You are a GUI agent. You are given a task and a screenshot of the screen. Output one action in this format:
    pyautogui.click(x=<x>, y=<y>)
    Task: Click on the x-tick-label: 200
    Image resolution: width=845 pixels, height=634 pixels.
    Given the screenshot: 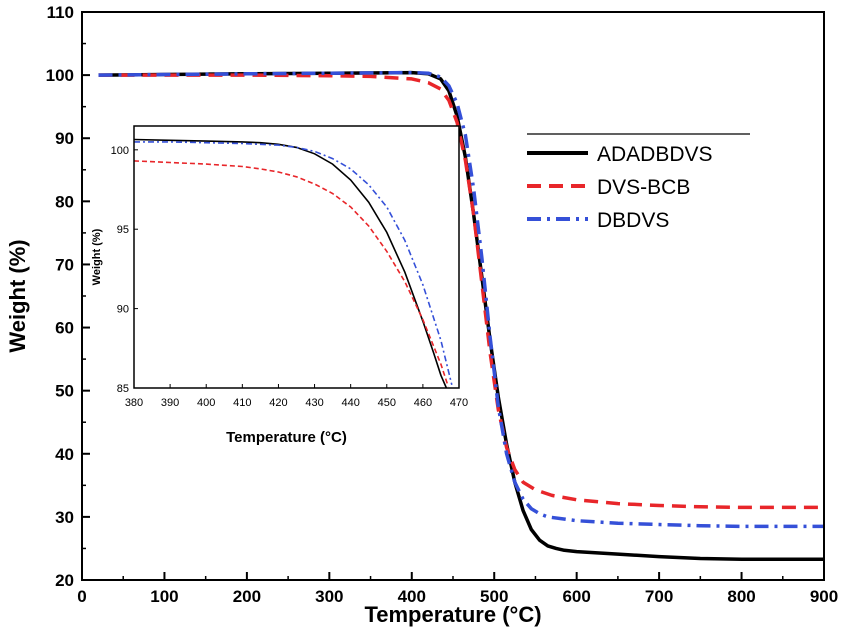 What is the action you would take?
    pyautogui.click(x=247, y=596)
    